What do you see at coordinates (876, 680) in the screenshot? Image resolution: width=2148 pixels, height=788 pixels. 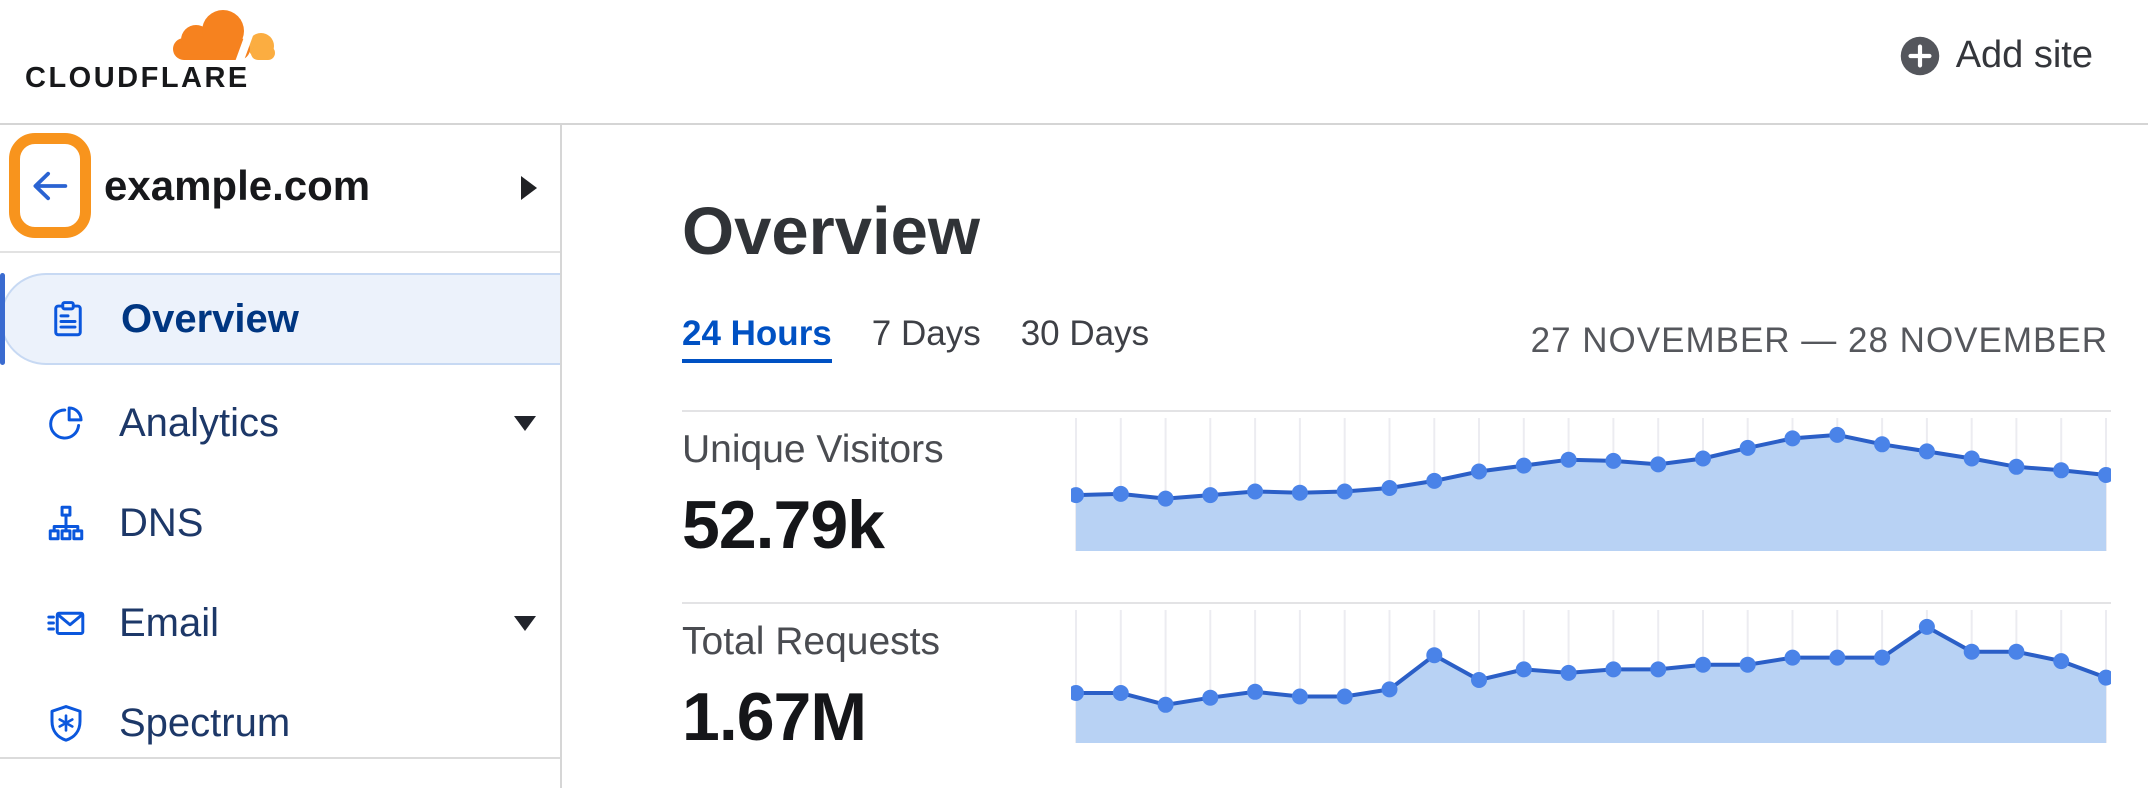 I see `metric-info: Total Requests 1.67M` at bounding box center [876, 680].